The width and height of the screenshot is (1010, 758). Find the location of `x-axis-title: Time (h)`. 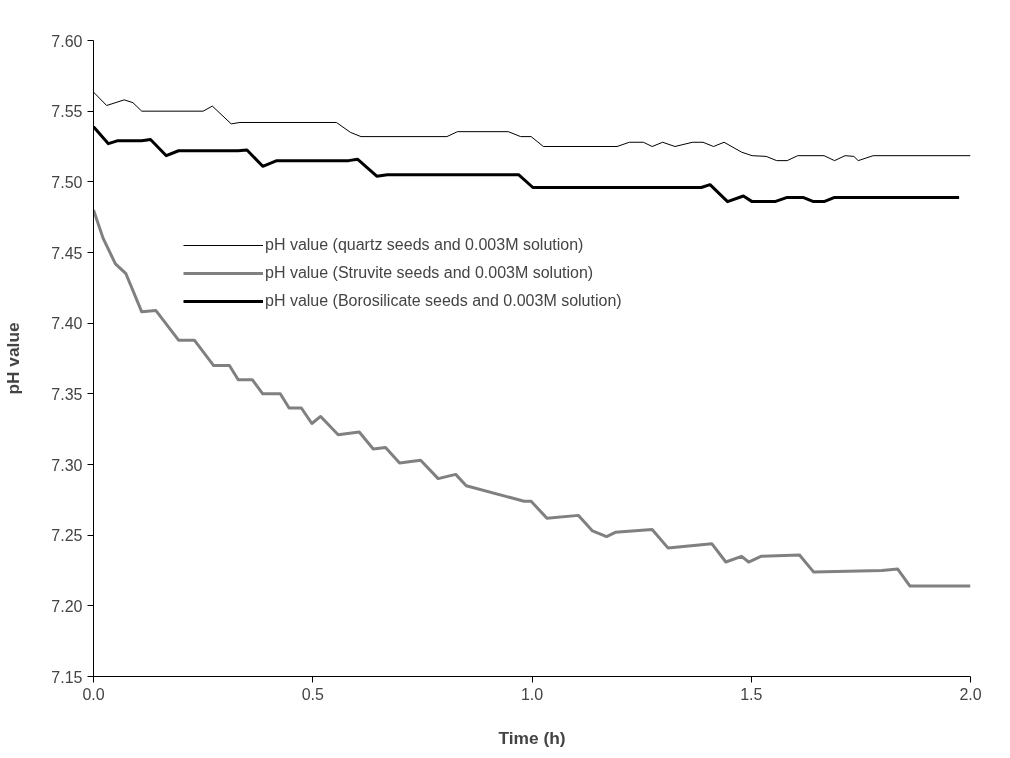

x-axis-title: Time (h) is located at coordinates (532, 737).